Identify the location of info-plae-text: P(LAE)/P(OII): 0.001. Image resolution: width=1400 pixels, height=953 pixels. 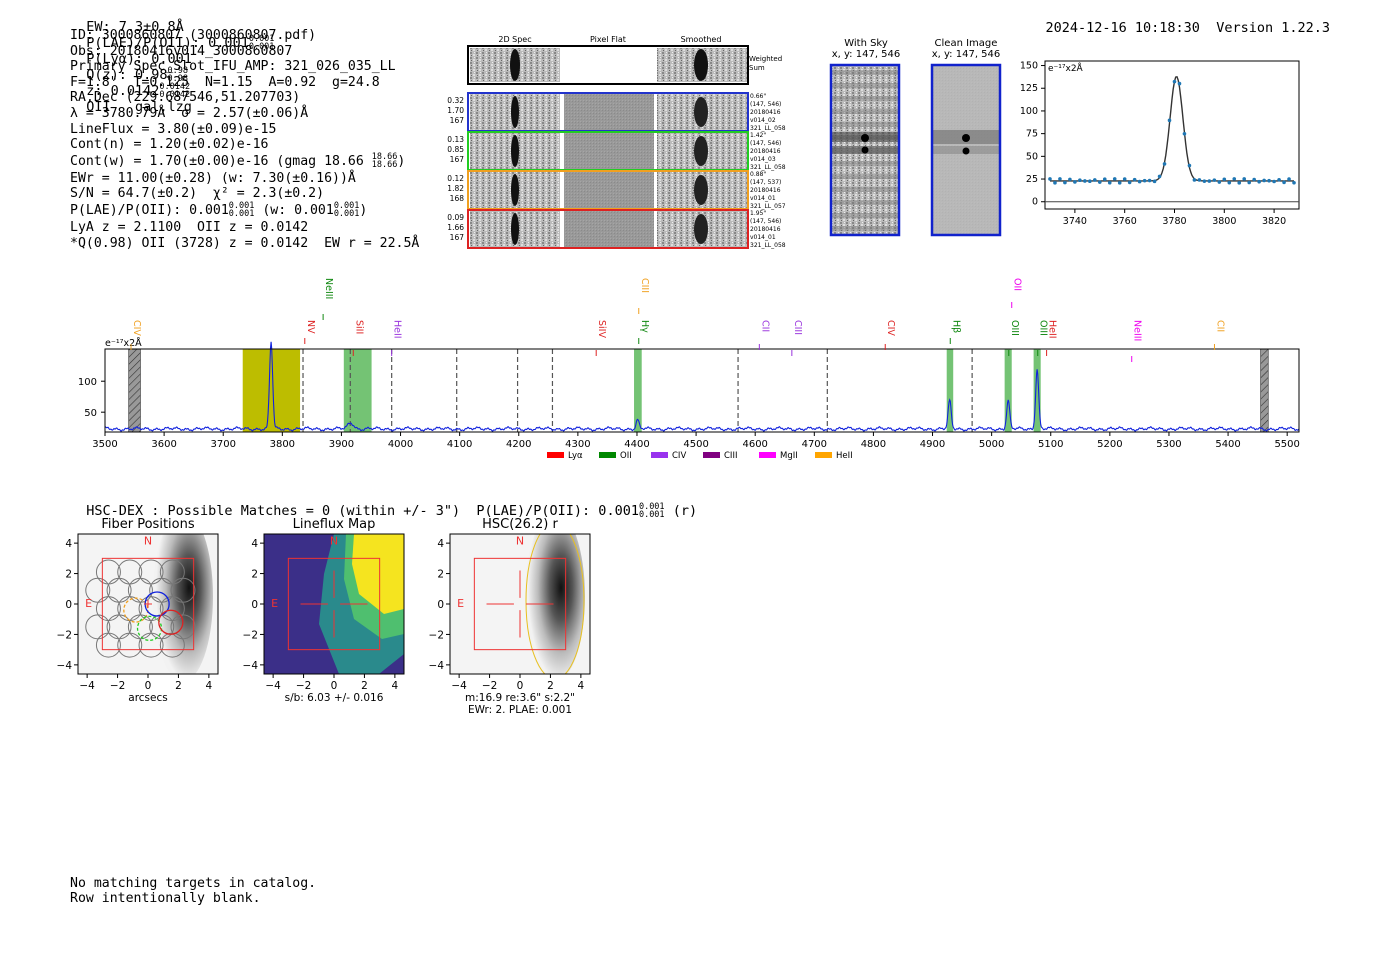
(149, 210).